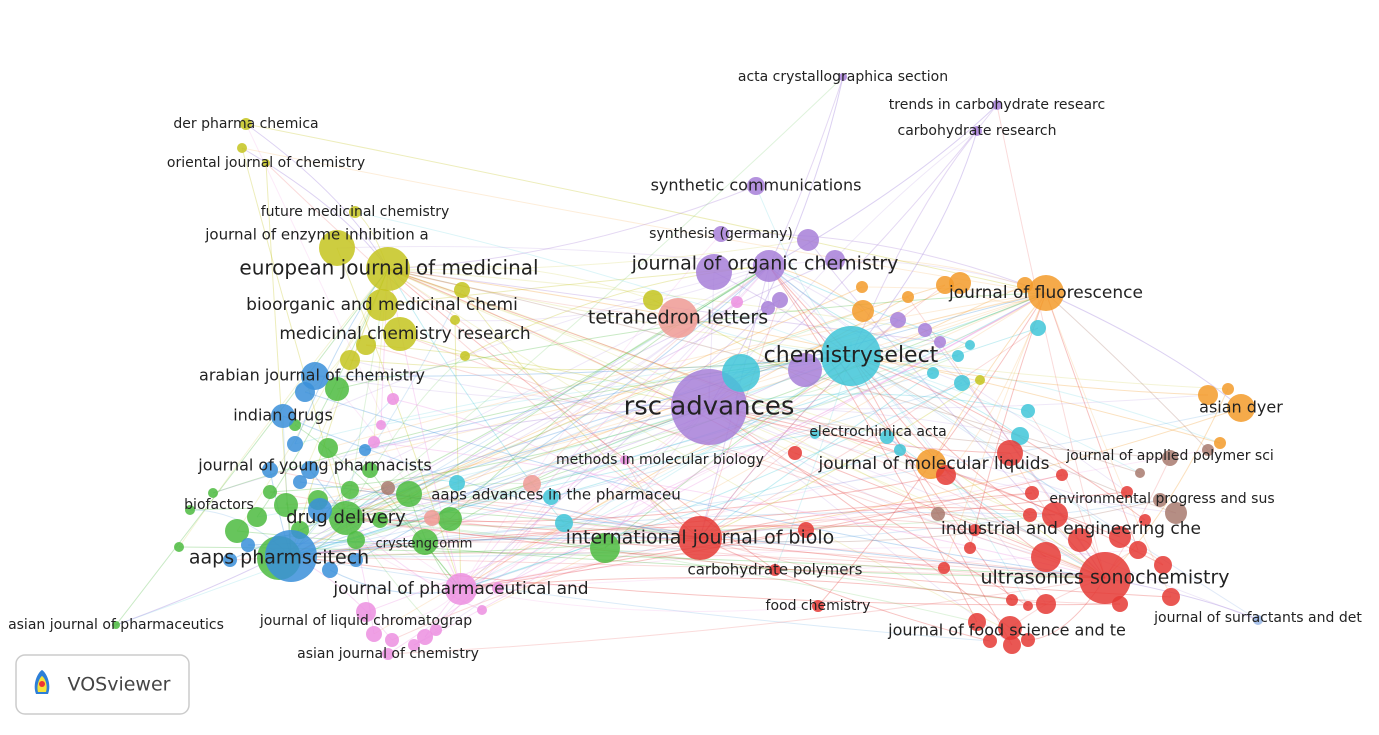 This screenshot has height=735, width=1379. What do you see at coordinates (721, 234) in the screenshot?
I see `node-label: synthesis (germany)` at bounding box center [721, 234].